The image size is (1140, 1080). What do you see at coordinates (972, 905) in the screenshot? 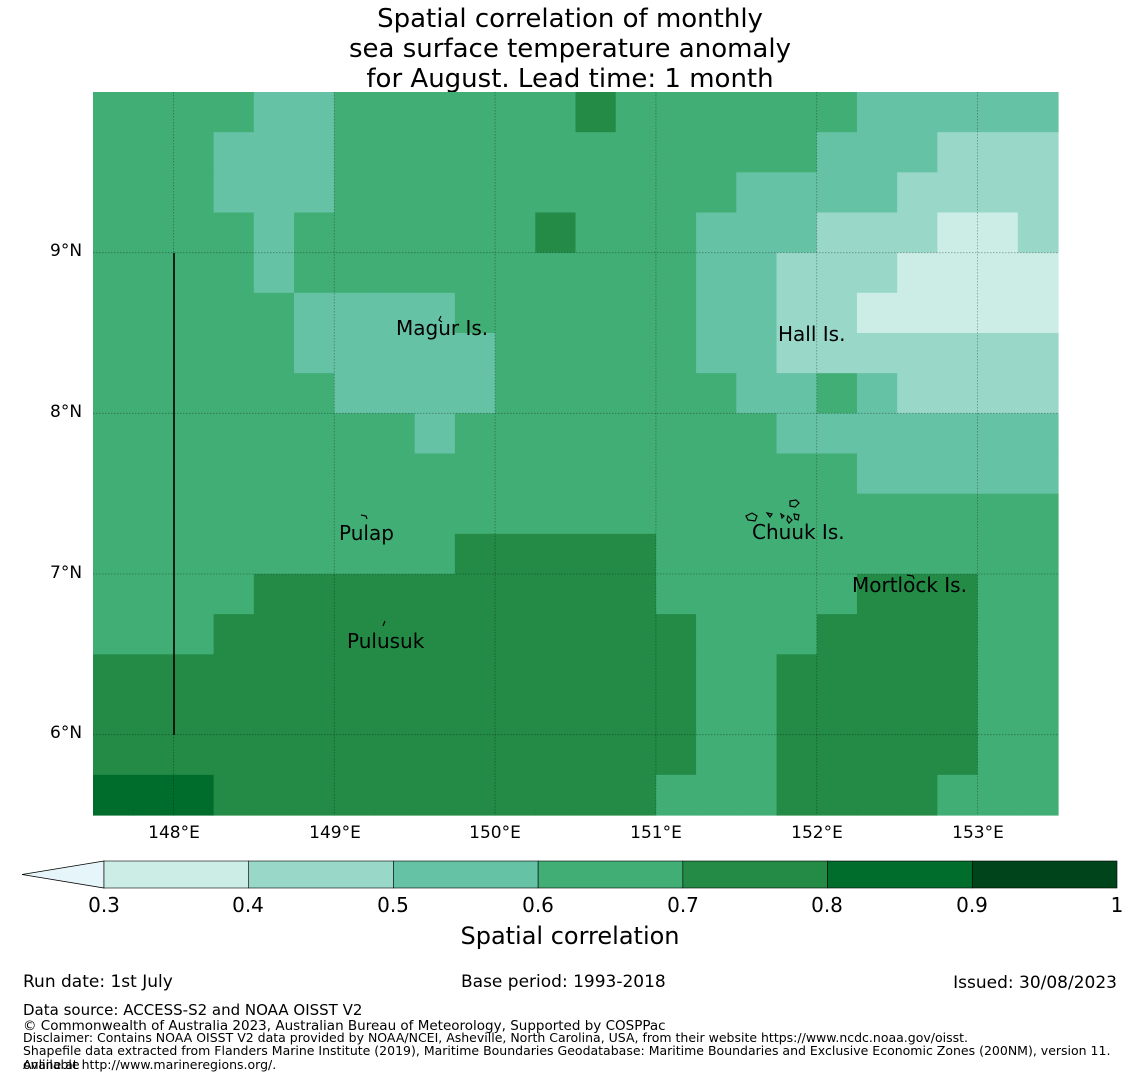
I see `colorbar-tick-6: 0.9` at bounding box center [972, 905].